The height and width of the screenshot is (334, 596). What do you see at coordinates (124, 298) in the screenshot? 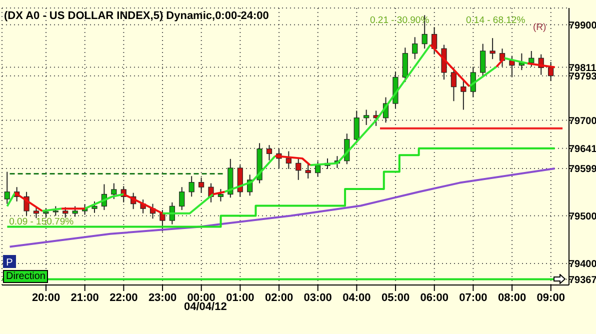
I see `x-tick-label: 22:00` at bounding box center [124, 298].